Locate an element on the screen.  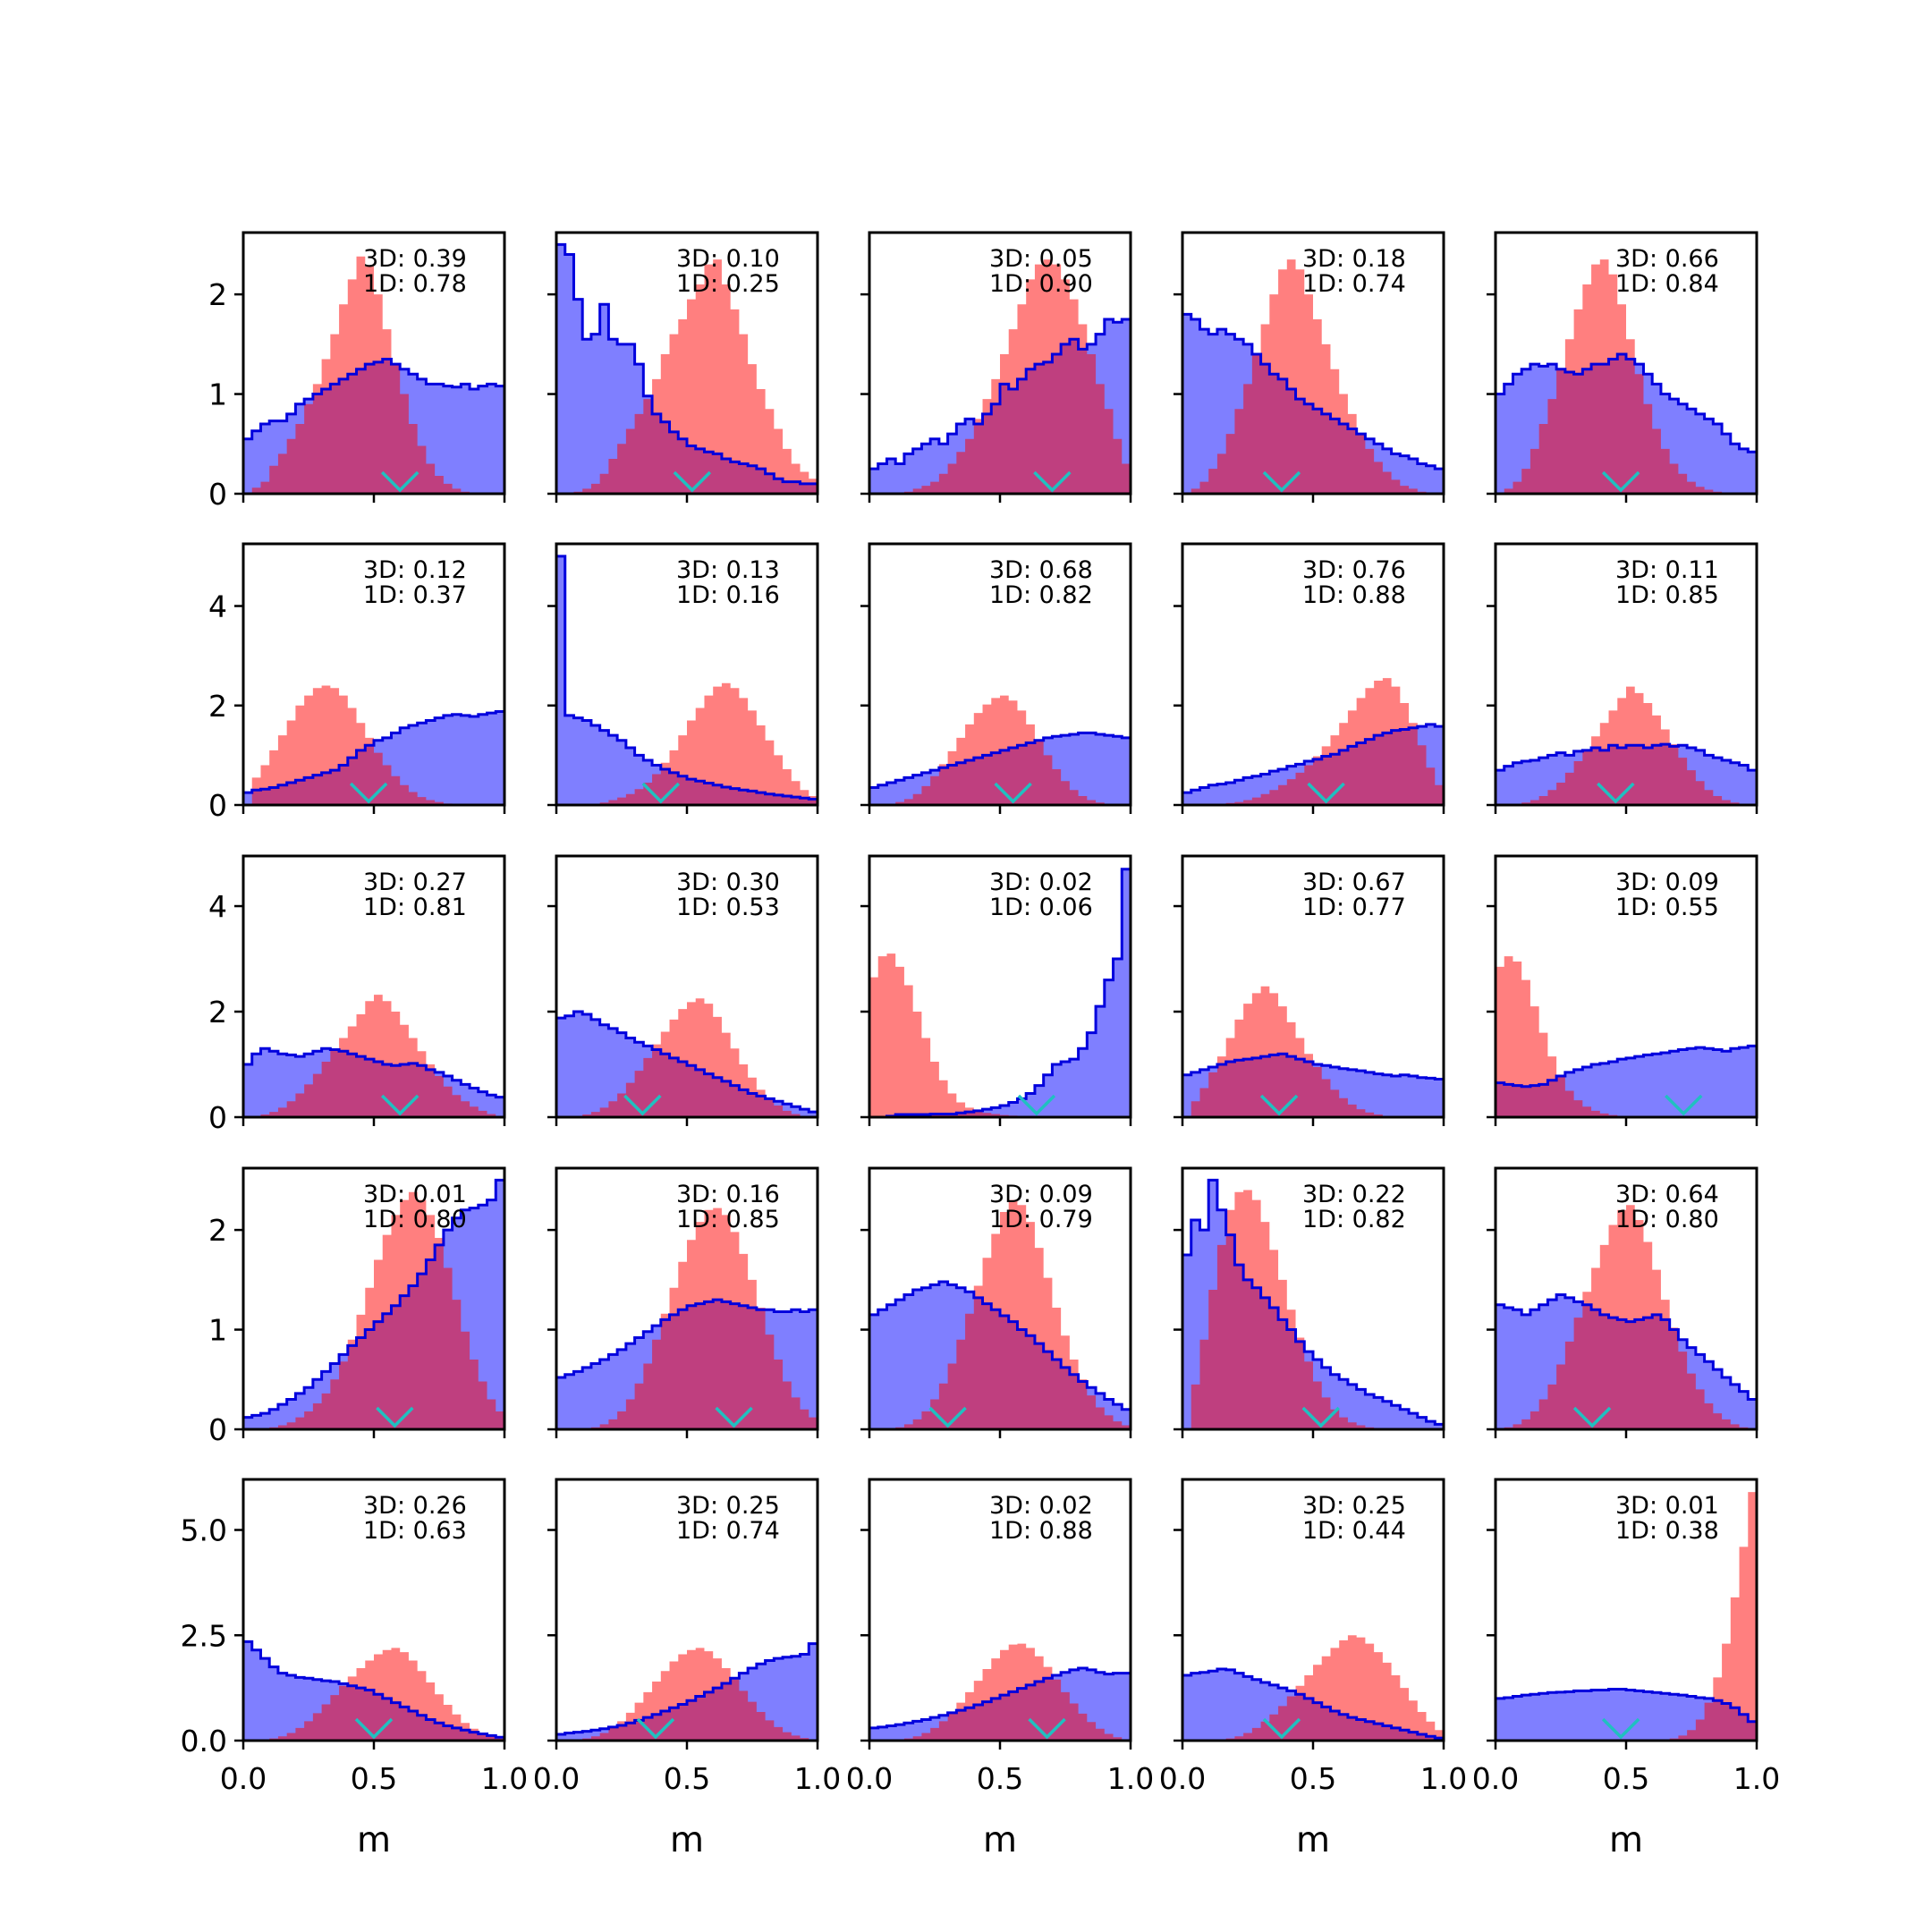
label-3d: 3D: 0.22 is located at coordinates (1354, 1194).